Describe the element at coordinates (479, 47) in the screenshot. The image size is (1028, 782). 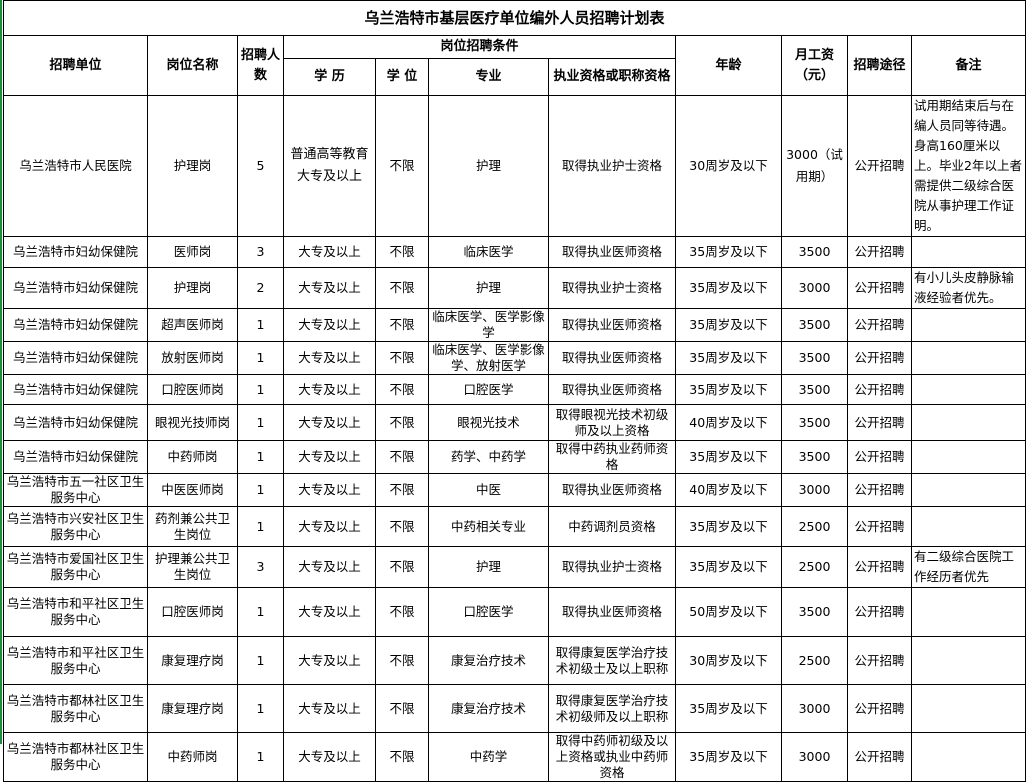
I see `header-conditions: 岗位招聘条件` at that location.